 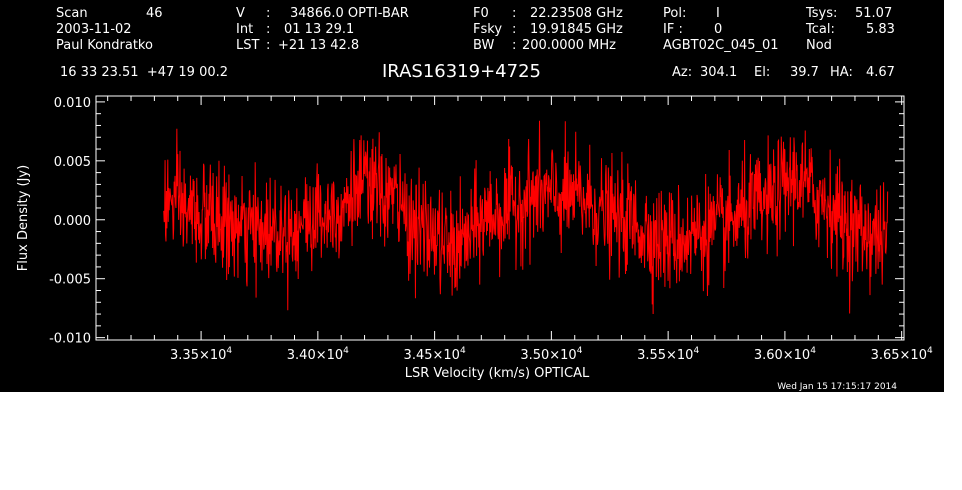 What do you see at coordinates (72, 162) in the screenshot?
I see `y-tick-label: 0.005` at bounding box center [72, 162].